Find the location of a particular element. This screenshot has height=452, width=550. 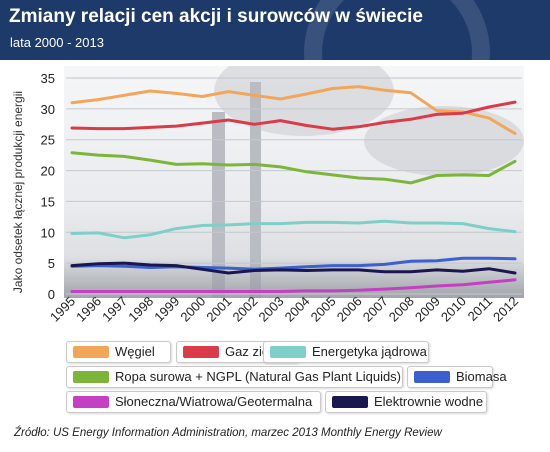

legend-item: Biomasa is located at coordinates (457, 377).